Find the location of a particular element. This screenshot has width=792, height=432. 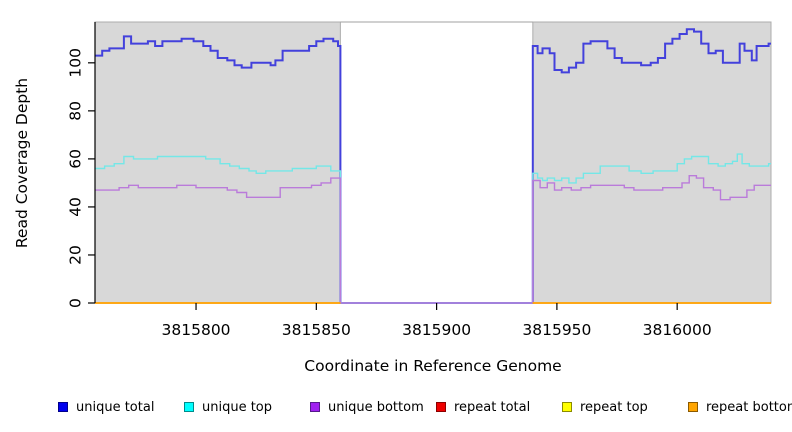

x-axis-title: Coordinate in Reference Genome is located at coordinates (432, 366).